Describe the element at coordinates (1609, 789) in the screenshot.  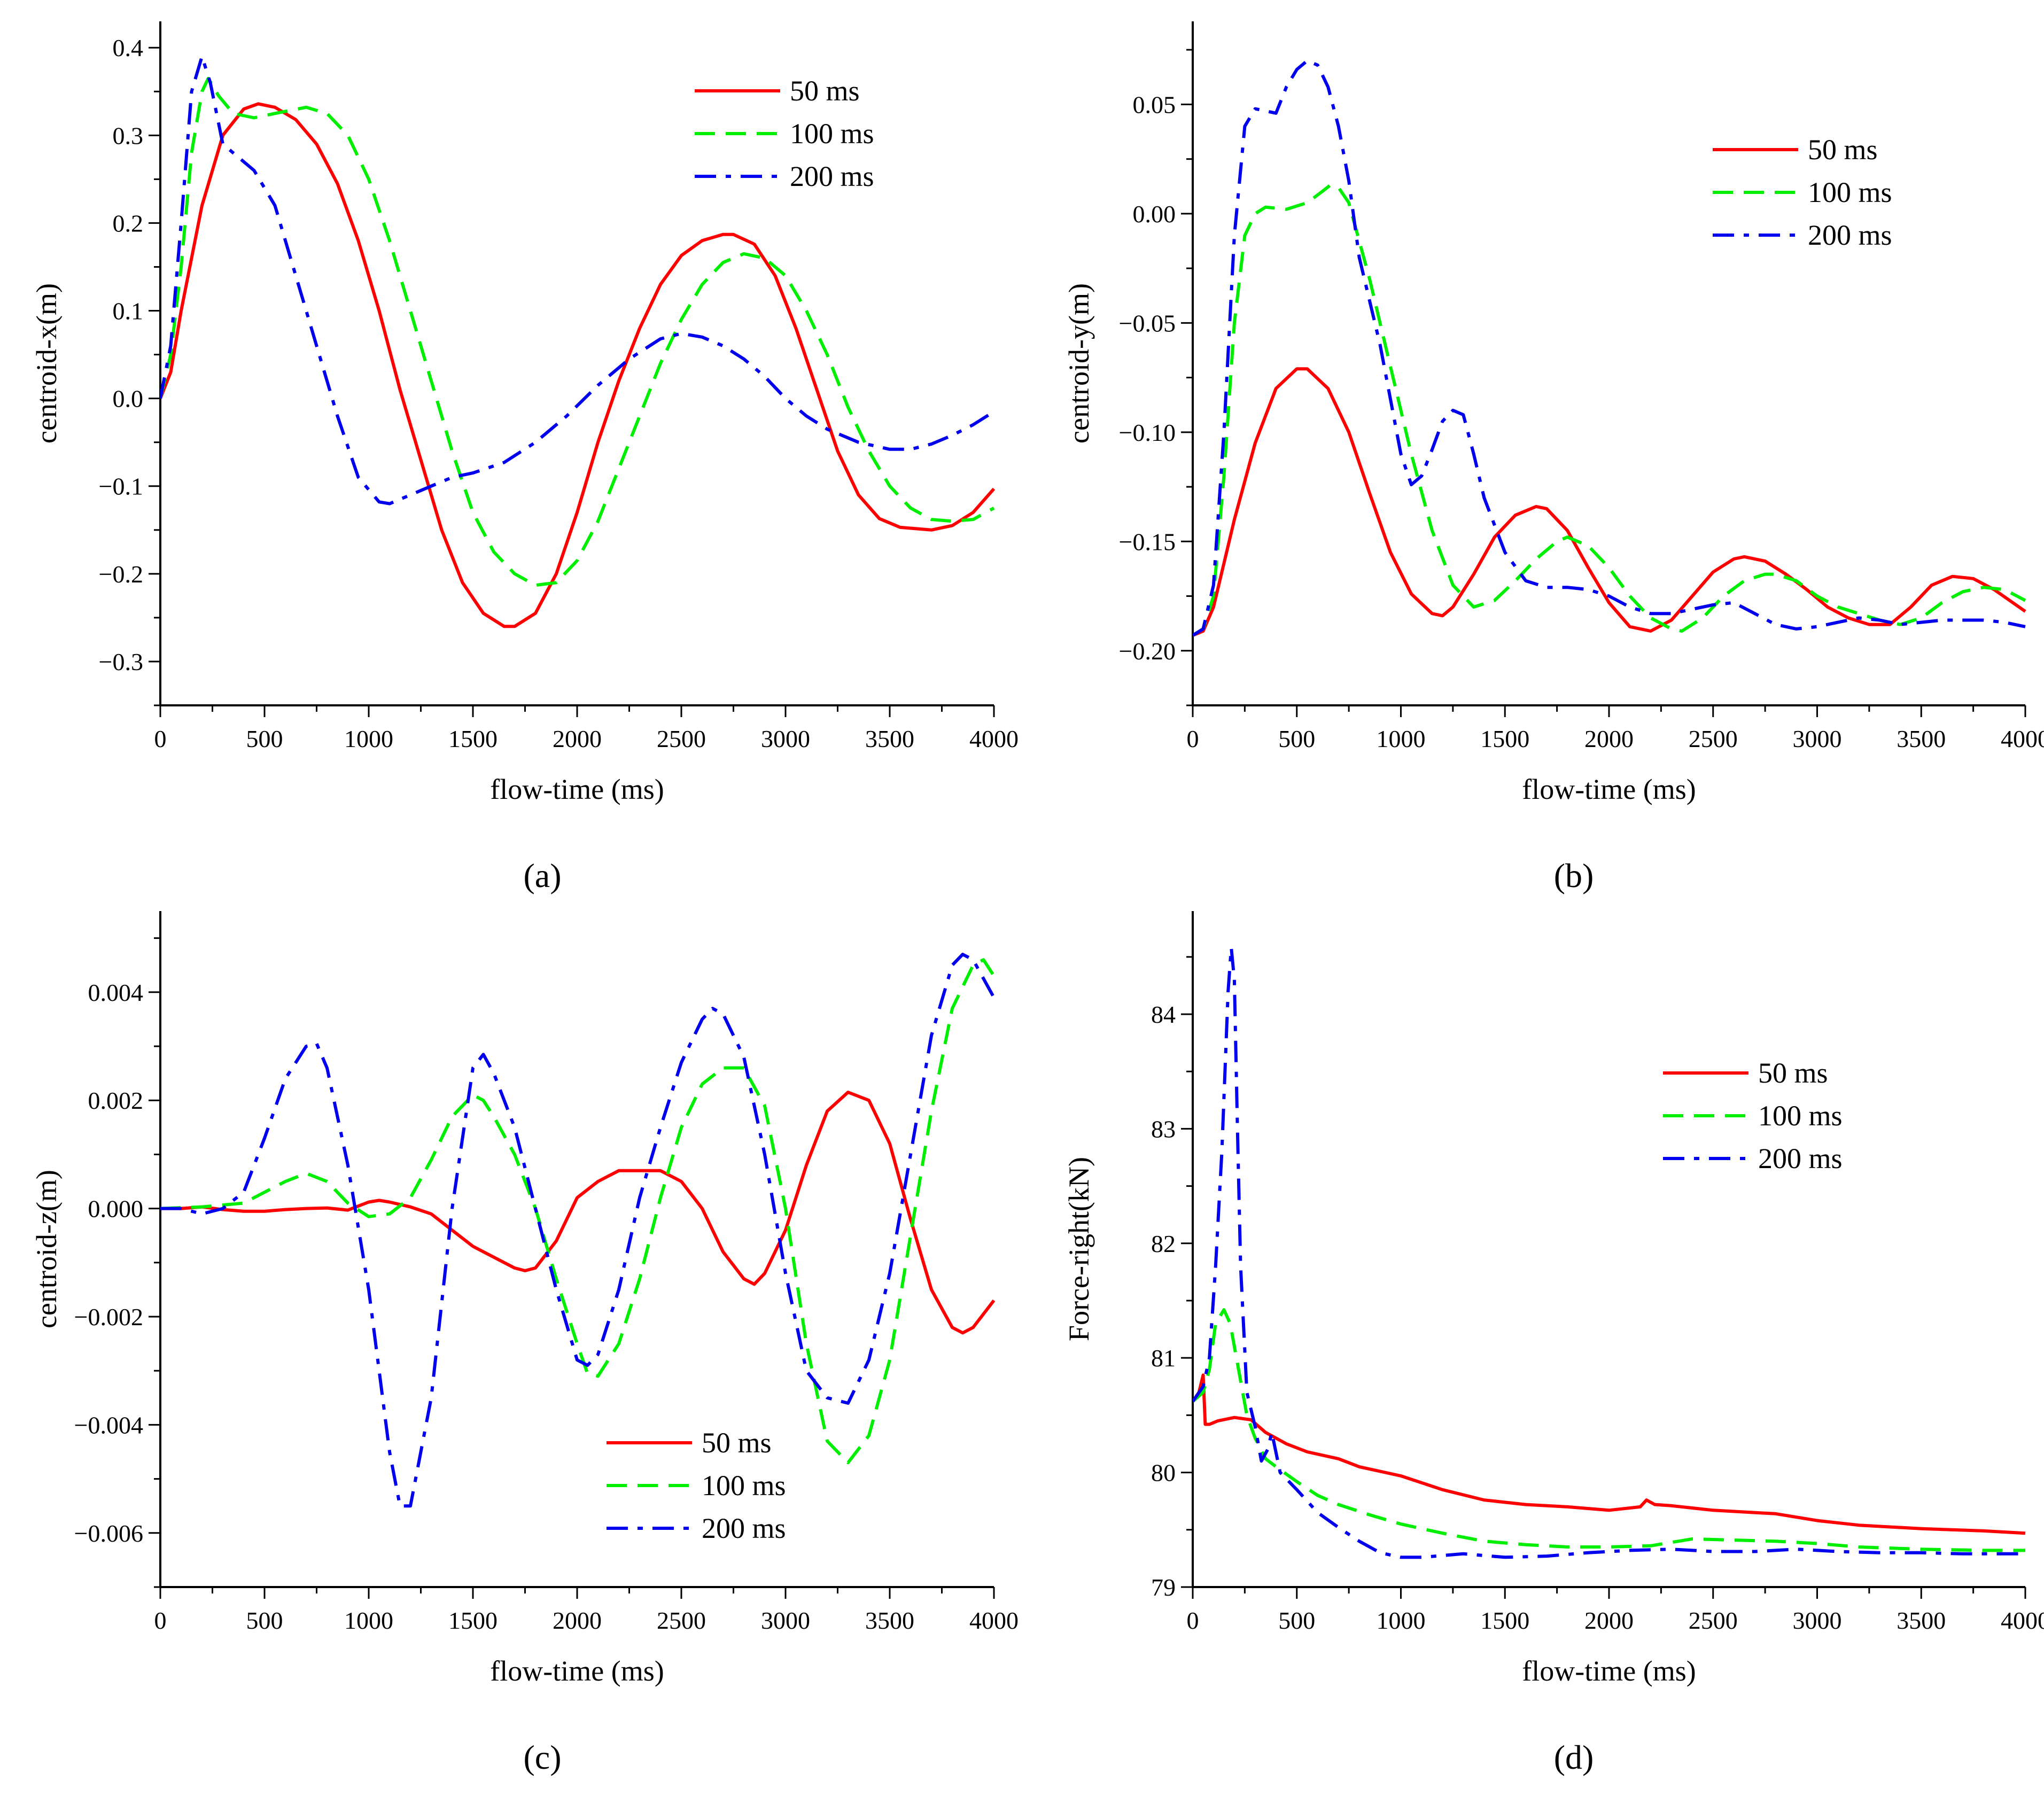
I see `x-axis-title-b: flow-time (ms)` at that location.